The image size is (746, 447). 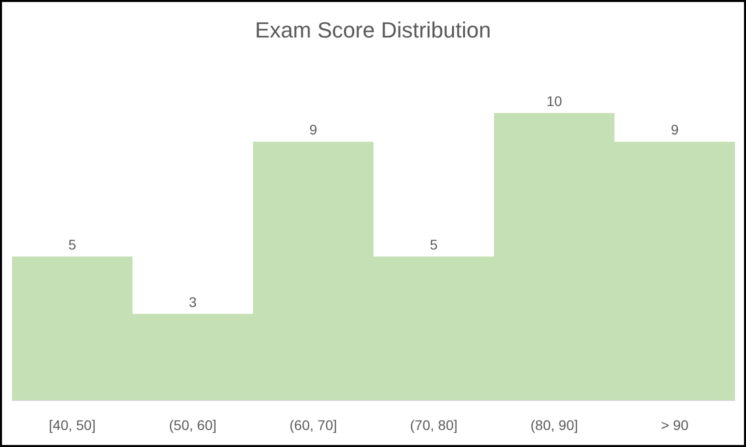 What do you see at coordinates (373, 30) in the screenshot?
I see `chart-title: Exam Score Distribution` at bounding box center [373, 30].